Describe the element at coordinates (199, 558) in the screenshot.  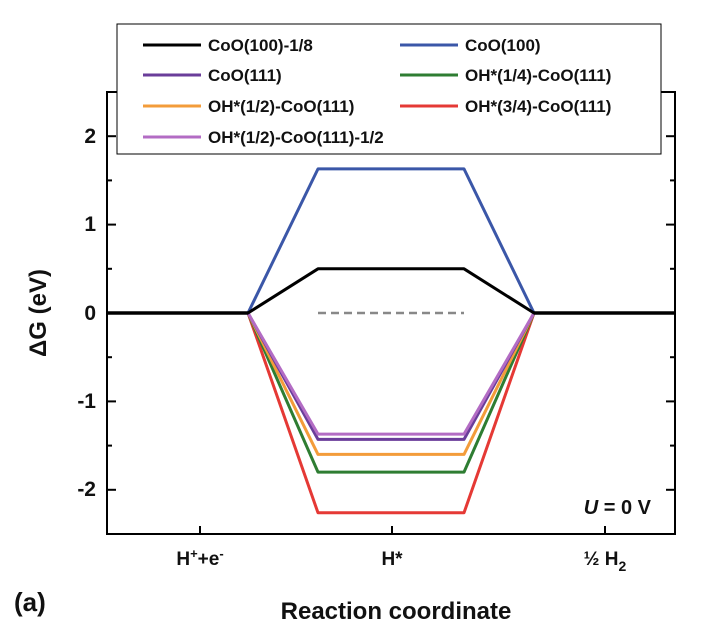
I see `x-category-label: H++e-` at that location.